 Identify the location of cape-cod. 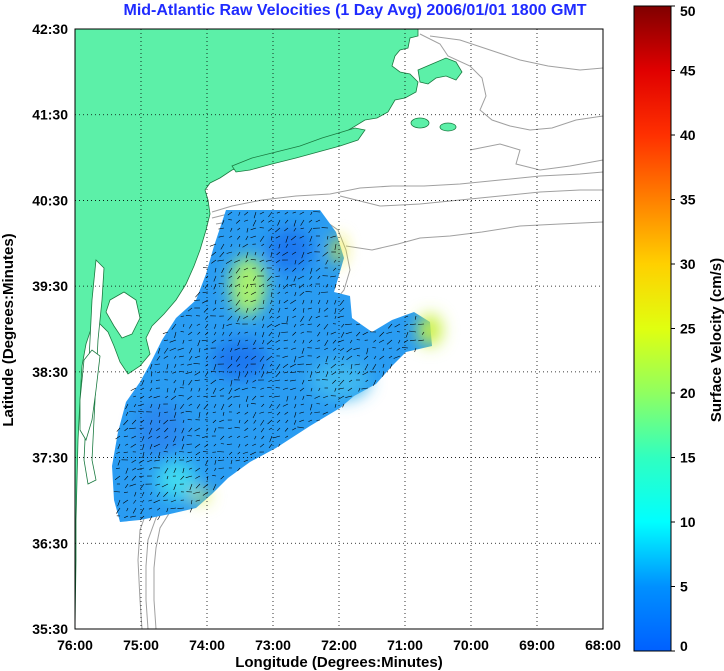
(440, 71).